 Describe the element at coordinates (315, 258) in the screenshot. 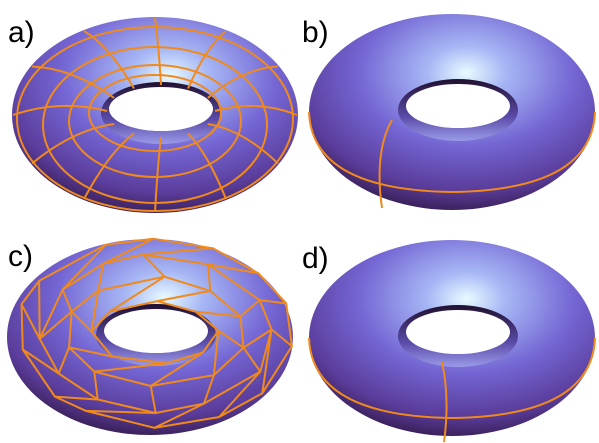

I see `panel-label: d)` at that location.